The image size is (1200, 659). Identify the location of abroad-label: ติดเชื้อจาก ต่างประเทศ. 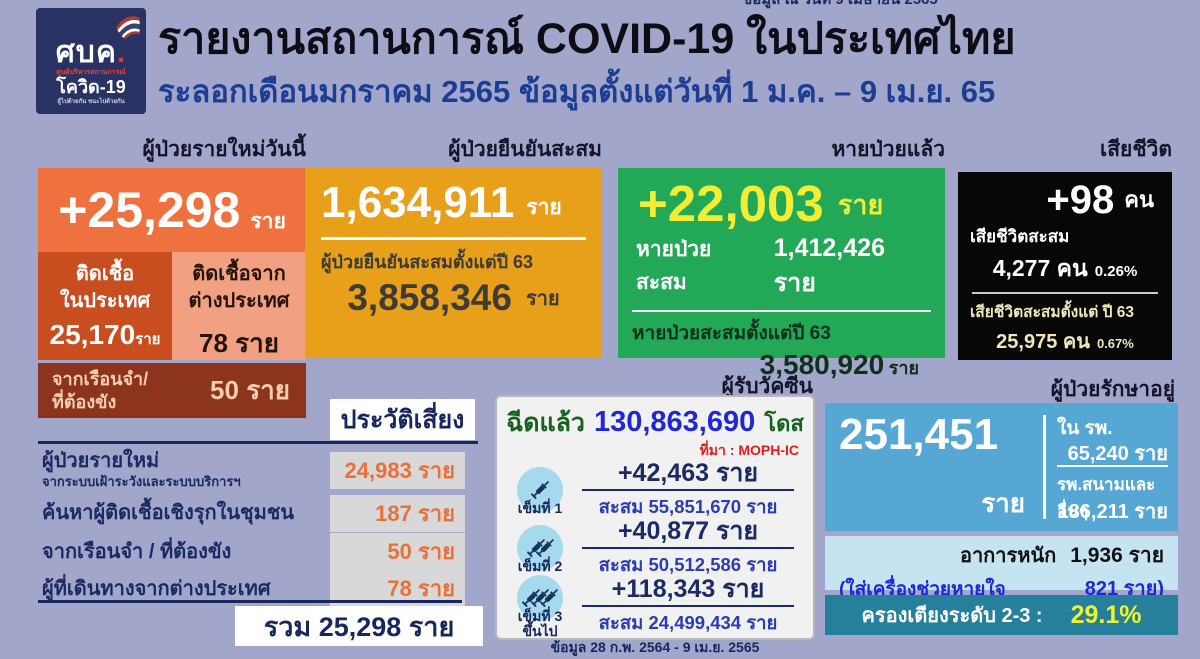
(239, 287).